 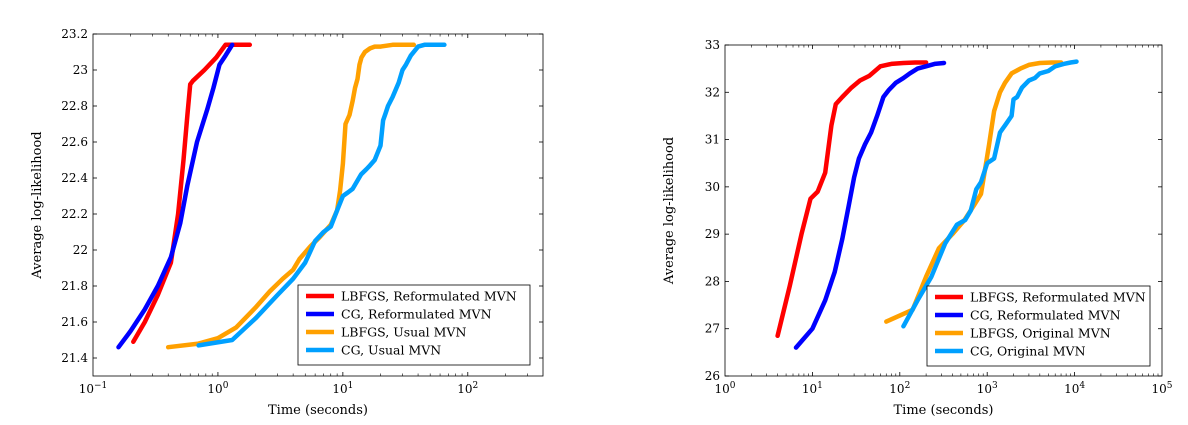 I want to click on x-tick-label: 10⁻¹, so click(x=93, y=388).